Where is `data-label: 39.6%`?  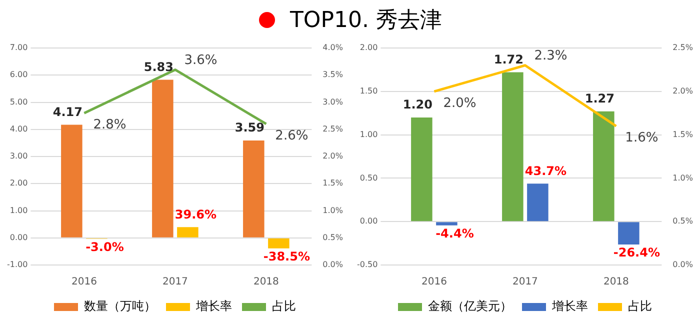
data-label: 39.6% is located at coordinates (195, 214).